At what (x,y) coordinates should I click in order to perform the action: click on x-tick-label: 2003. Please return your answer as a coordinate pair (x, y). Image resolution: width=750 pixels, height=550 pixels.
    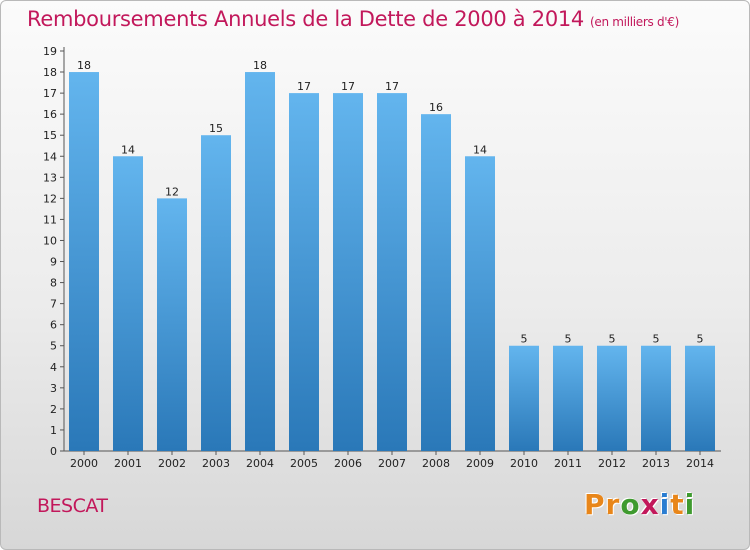
    Looking at the image, I should click on (216, 463).